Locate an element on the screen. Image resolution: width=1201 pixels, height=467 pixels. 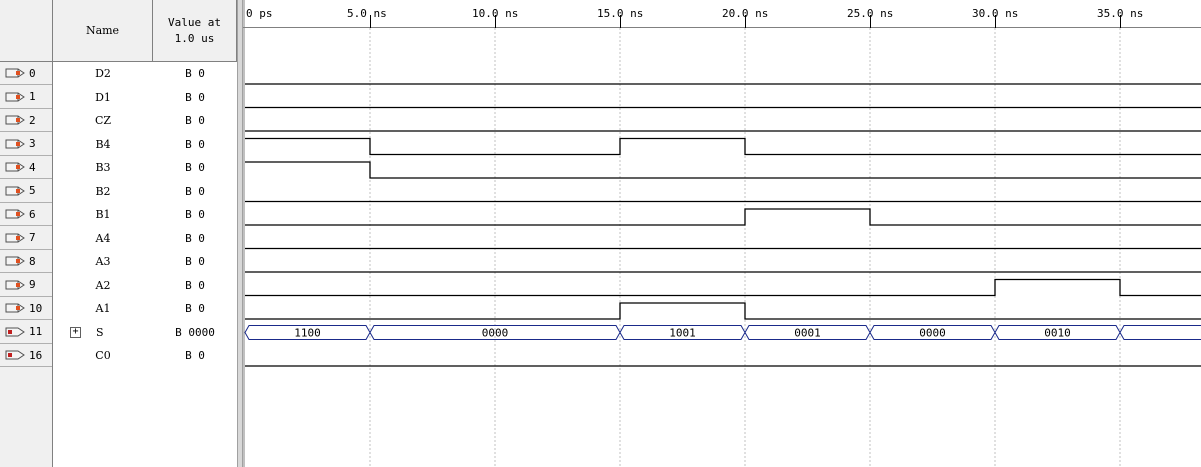
bus-value-label: 1001 is located at coordinates (682, 333).